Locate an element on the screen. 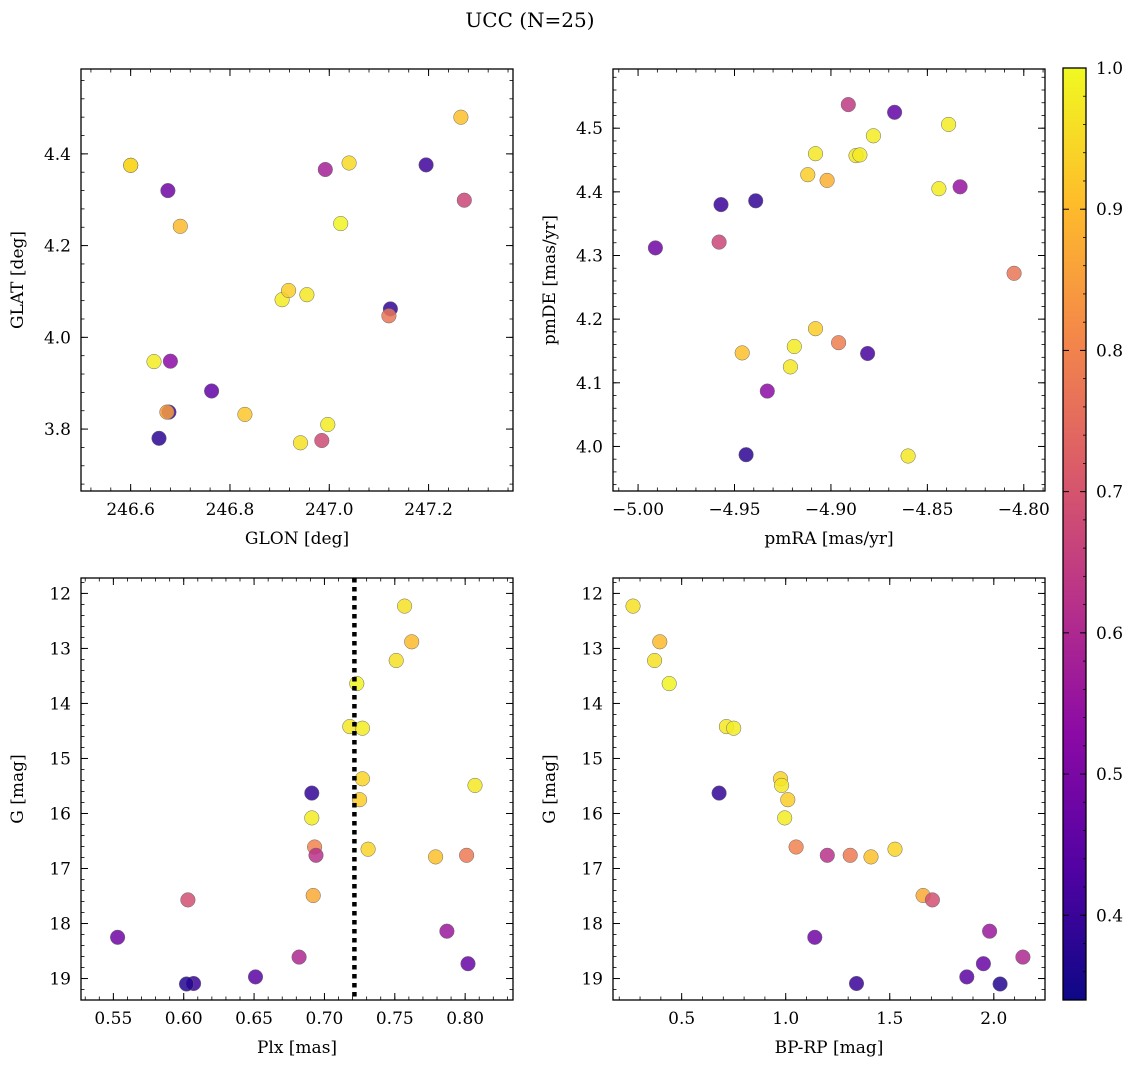 Image resolution: width=1136 pixels, height=1068 pixels. x-tick-label: 0.55 is located at coordinates (113, 1019).